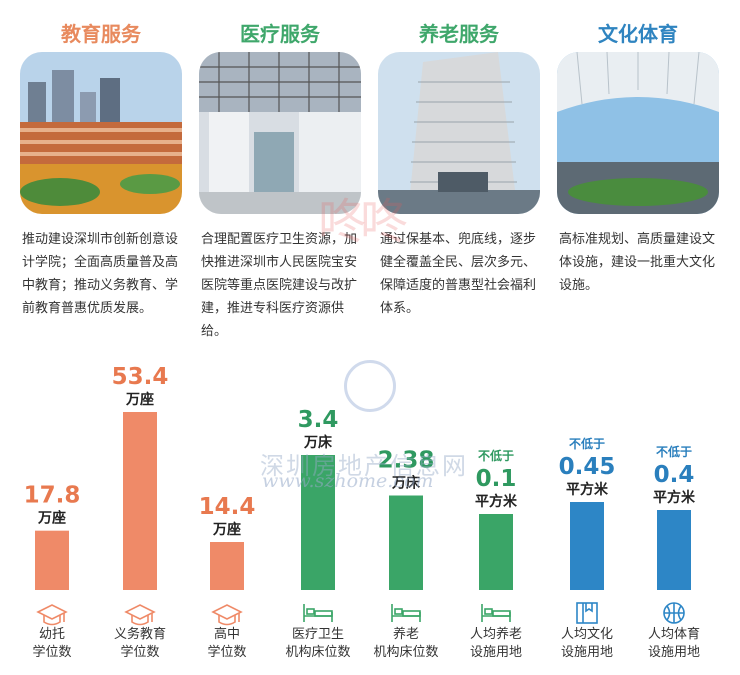  What do you see at coordinates (140, 377) in the screenshot?
I see `bar-value-label: 53.4` at bounding box center [140, 377].